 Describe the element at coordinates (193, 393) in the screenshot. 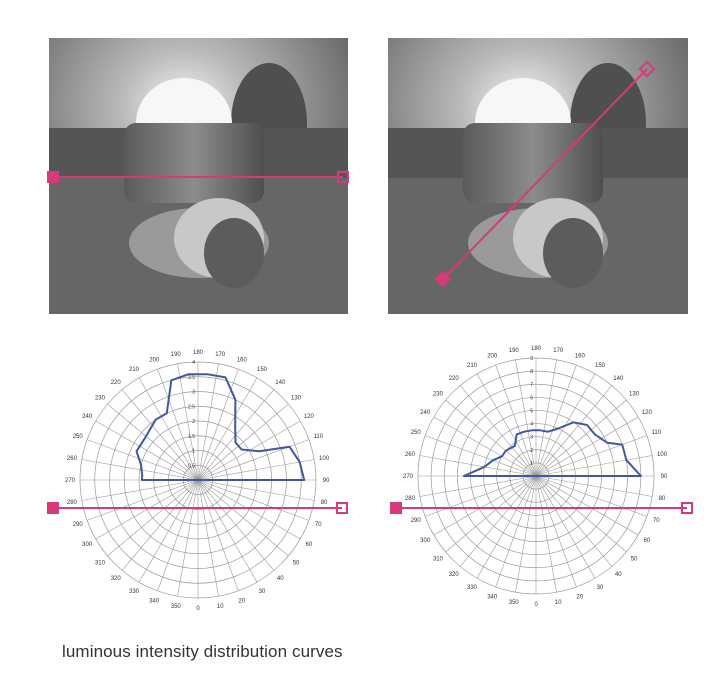

I see `radial-label-left-6: 3` at that location.